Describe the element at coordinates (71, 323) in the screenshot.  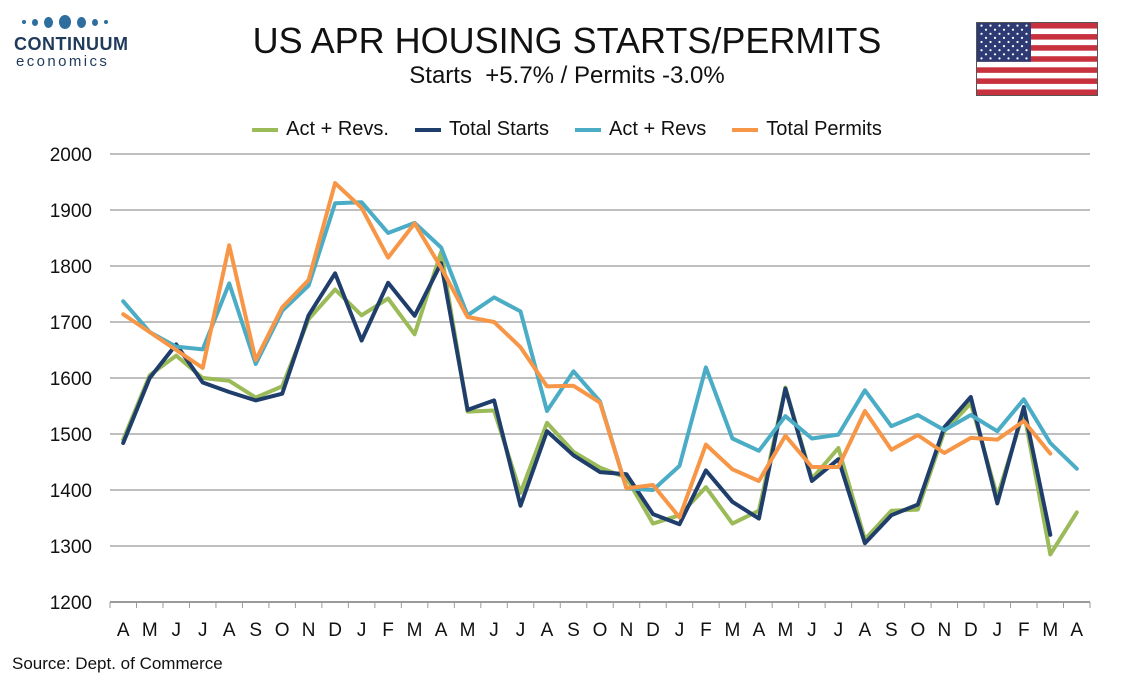
I see `y-tick-label: 1700` at that location.